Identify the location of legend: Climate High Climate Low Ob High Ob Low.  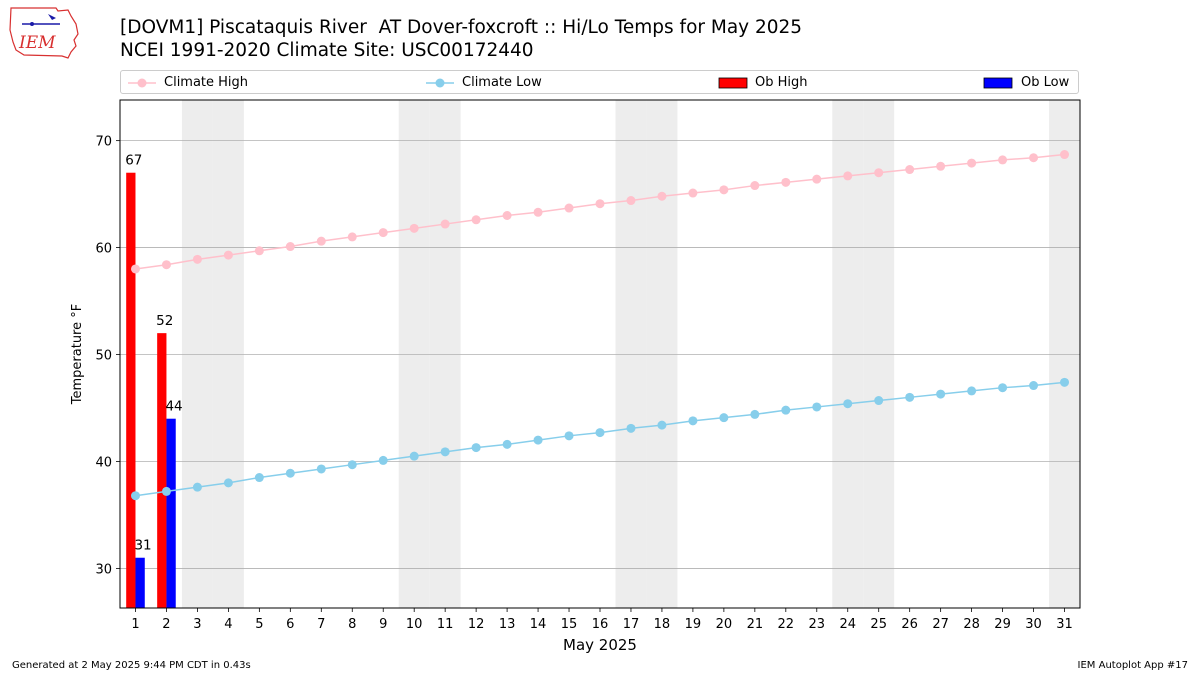
(599, 82).